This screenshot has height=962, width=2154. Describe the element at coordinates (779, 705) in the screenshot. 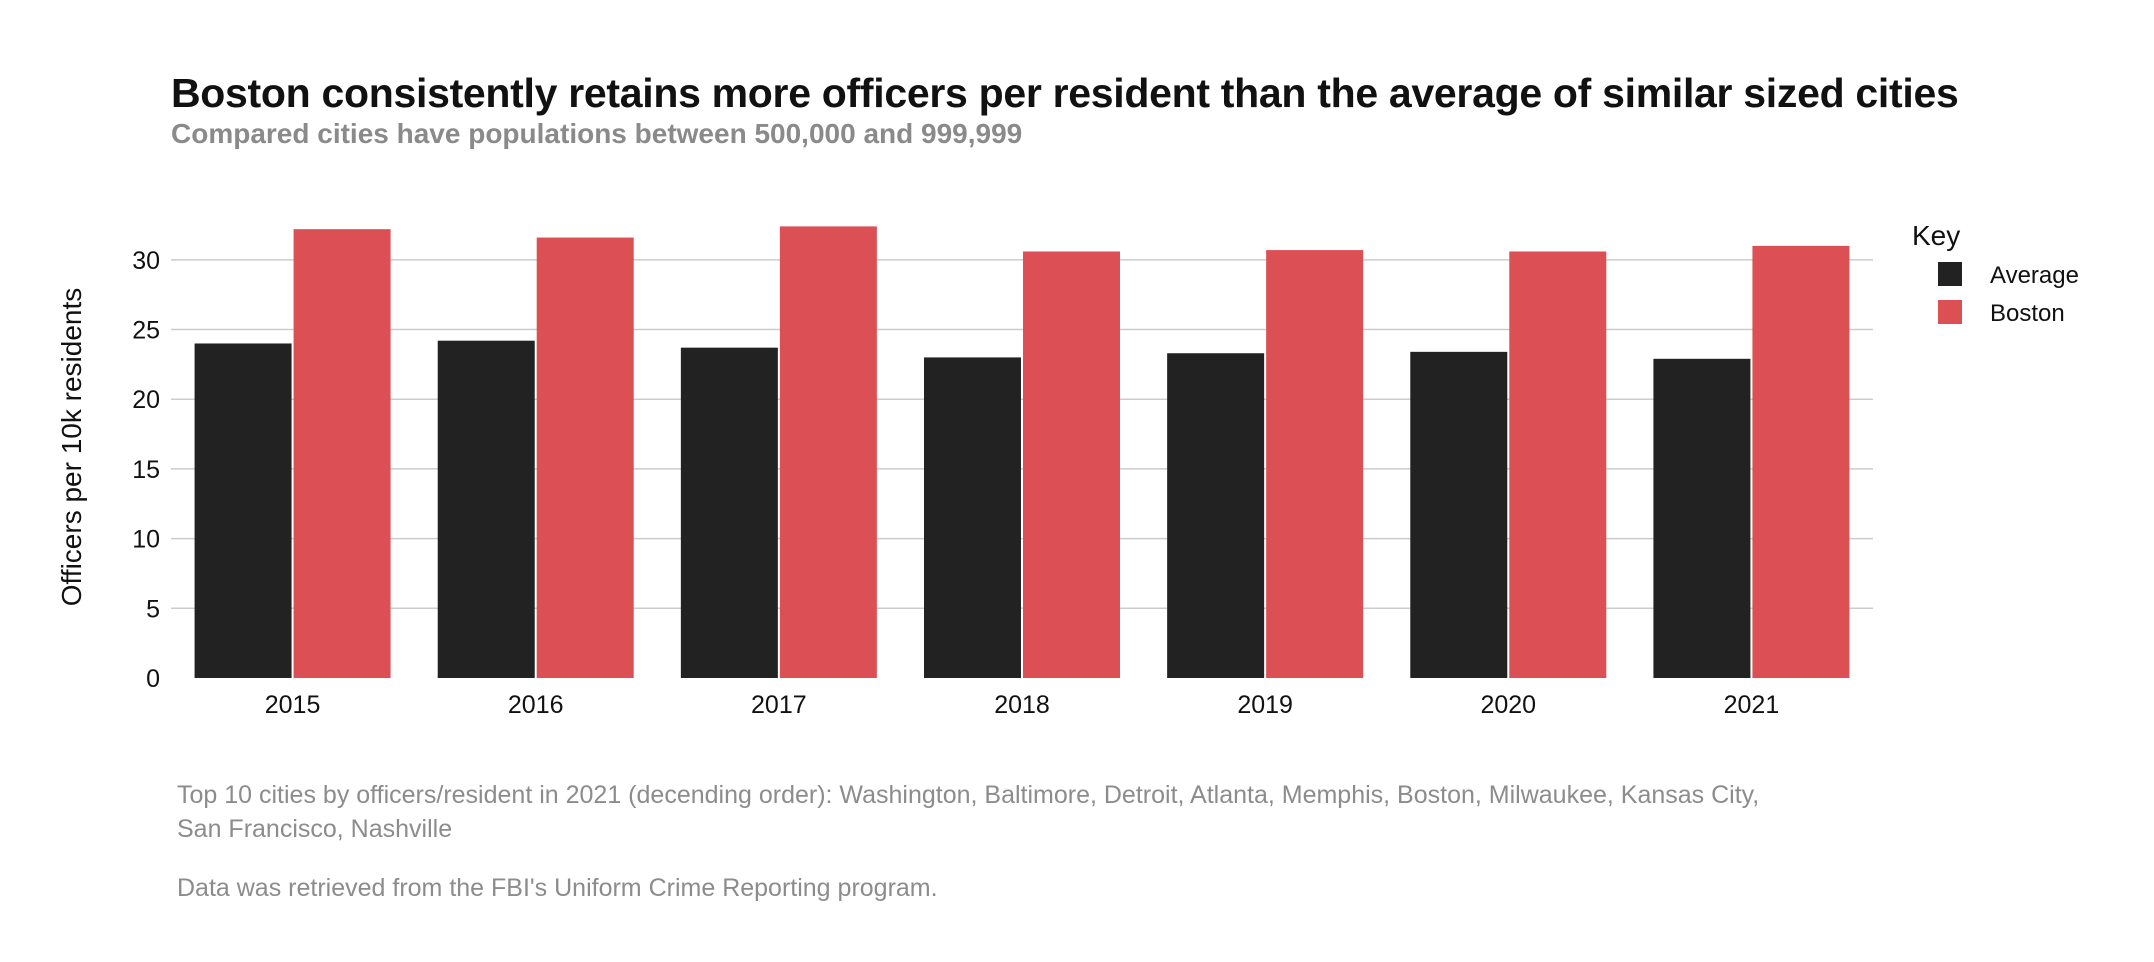

I see `x-tick-label: 2017` at that location.